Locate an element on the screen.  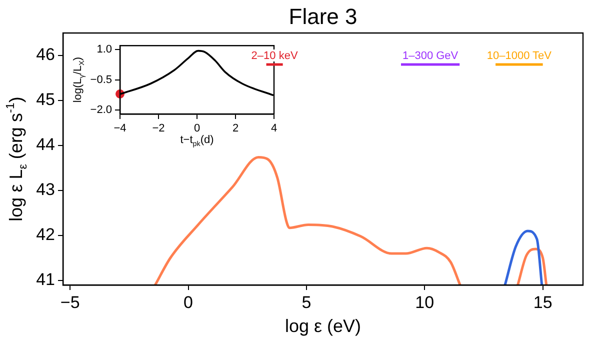
y-tick-label: −0.5 is located at coordinates (101, 80).